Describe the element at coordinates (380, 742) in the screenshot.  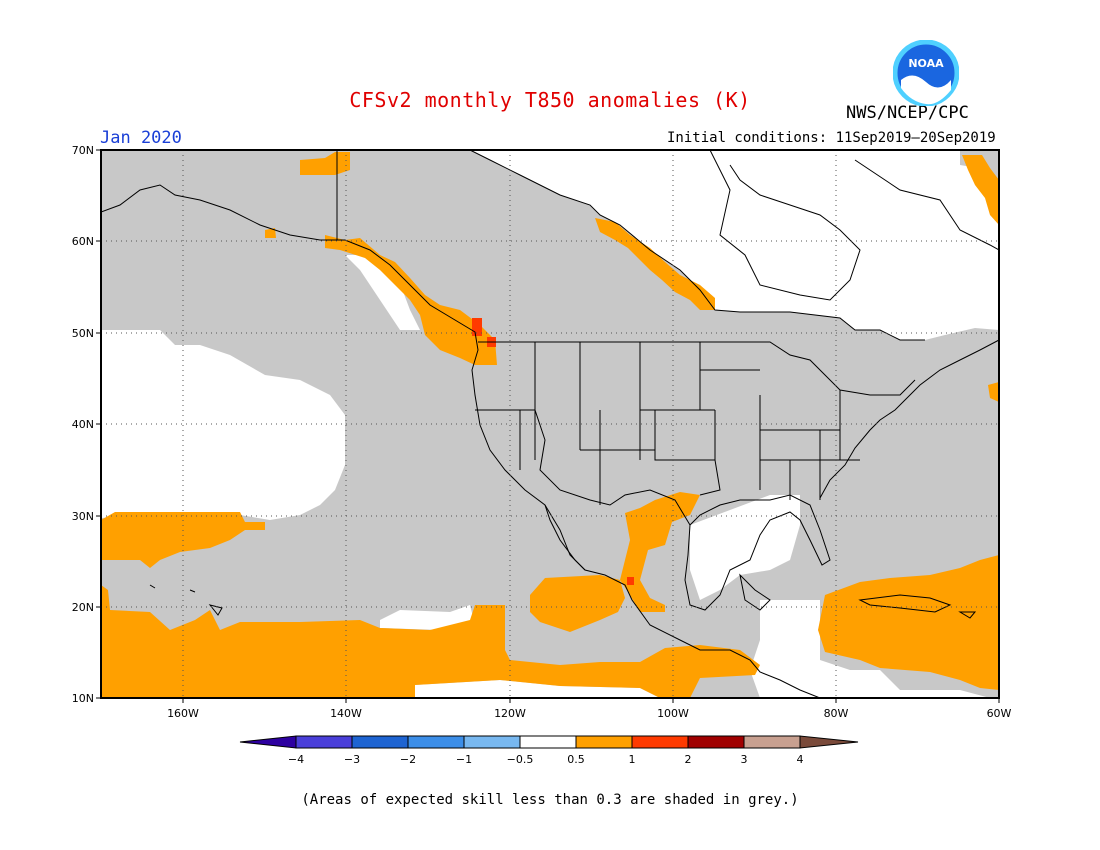
I see `colorbar-segment--3--2` at that location.